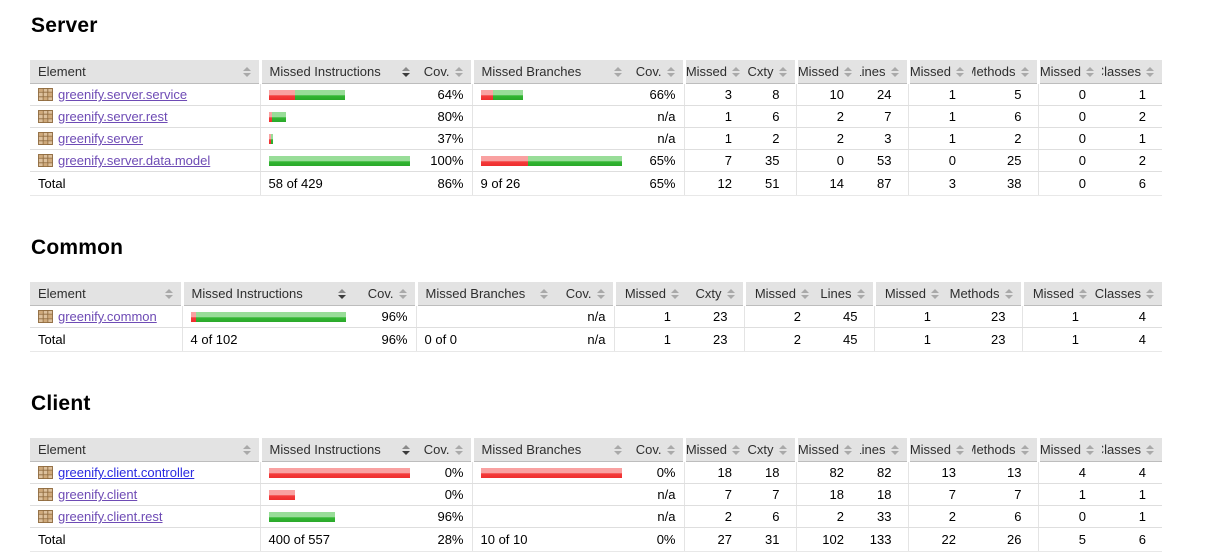  I want to click on metric-cell: 23, so click(984, 339).